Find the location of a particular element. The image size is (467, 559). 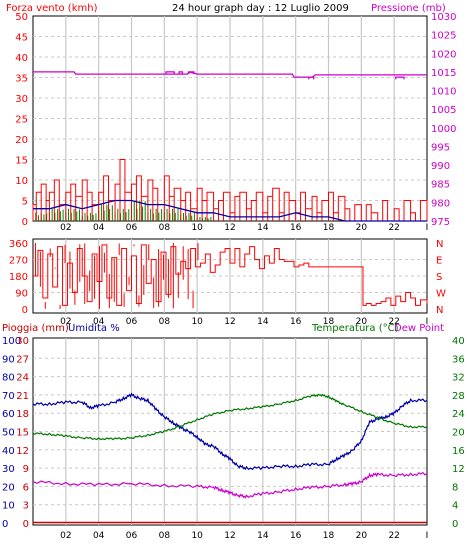

wind-direction-grid is located at coordinates (230, 276).